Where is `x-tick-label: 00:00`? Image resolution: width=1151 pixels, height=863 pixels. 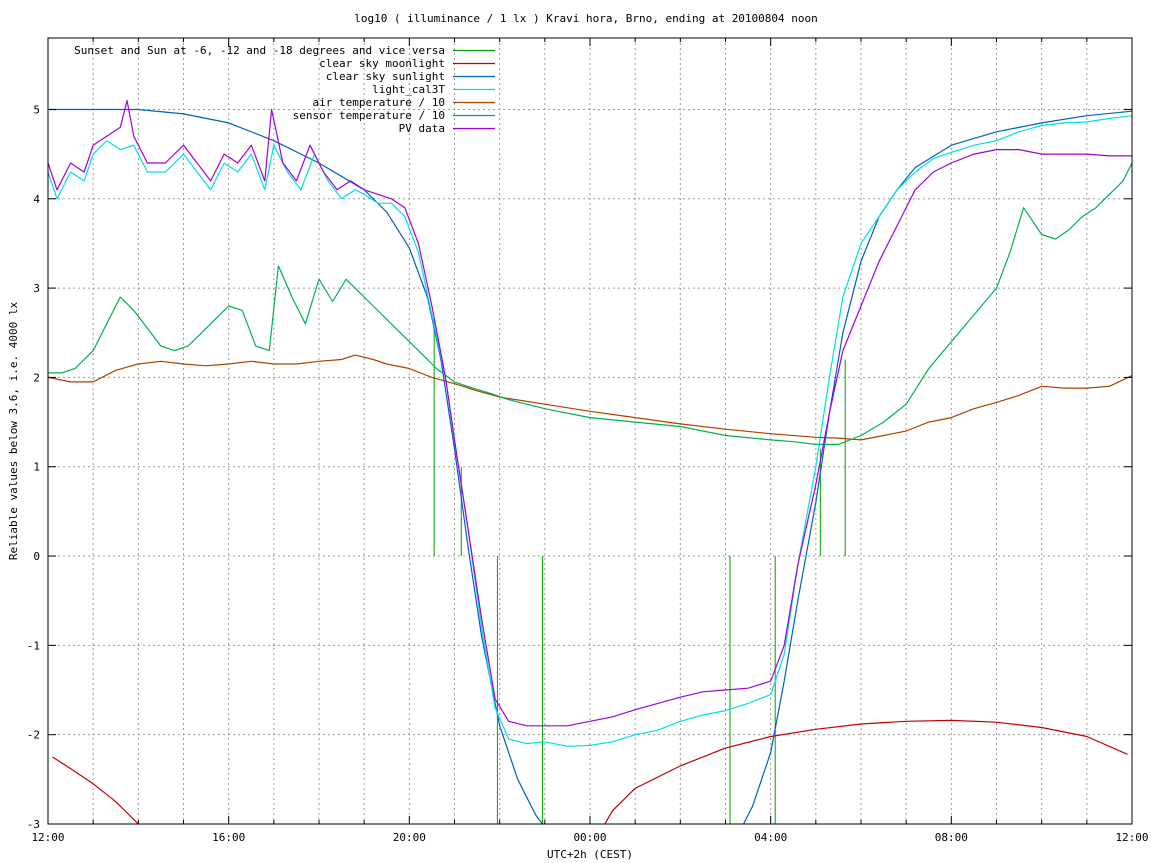
x-tick-label: 00:00 is located at coordinates (589, 837).